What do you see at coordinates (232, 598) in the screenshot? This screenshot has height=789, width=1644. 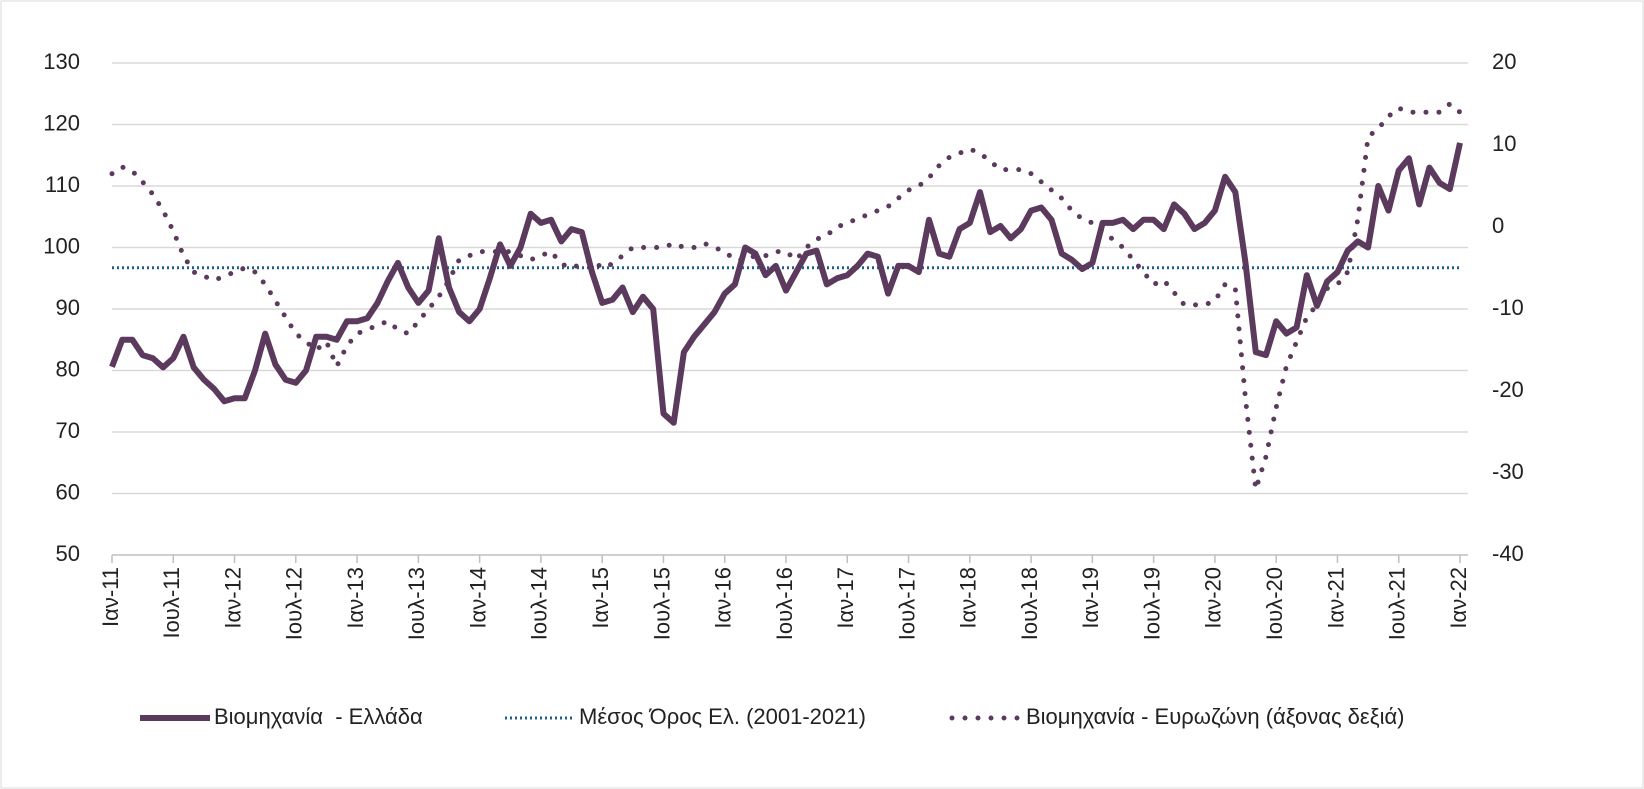 I see `x-tick-label: Ιαν-12` at bounding box center [232, 598].